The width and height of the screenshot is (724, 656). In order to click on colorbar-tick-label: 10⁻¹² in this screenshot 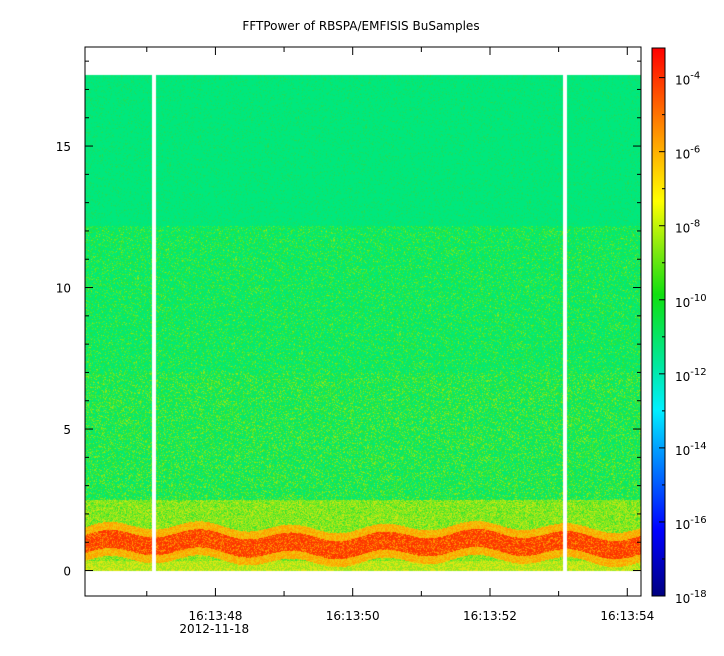, I will do `click(691, 375)`.